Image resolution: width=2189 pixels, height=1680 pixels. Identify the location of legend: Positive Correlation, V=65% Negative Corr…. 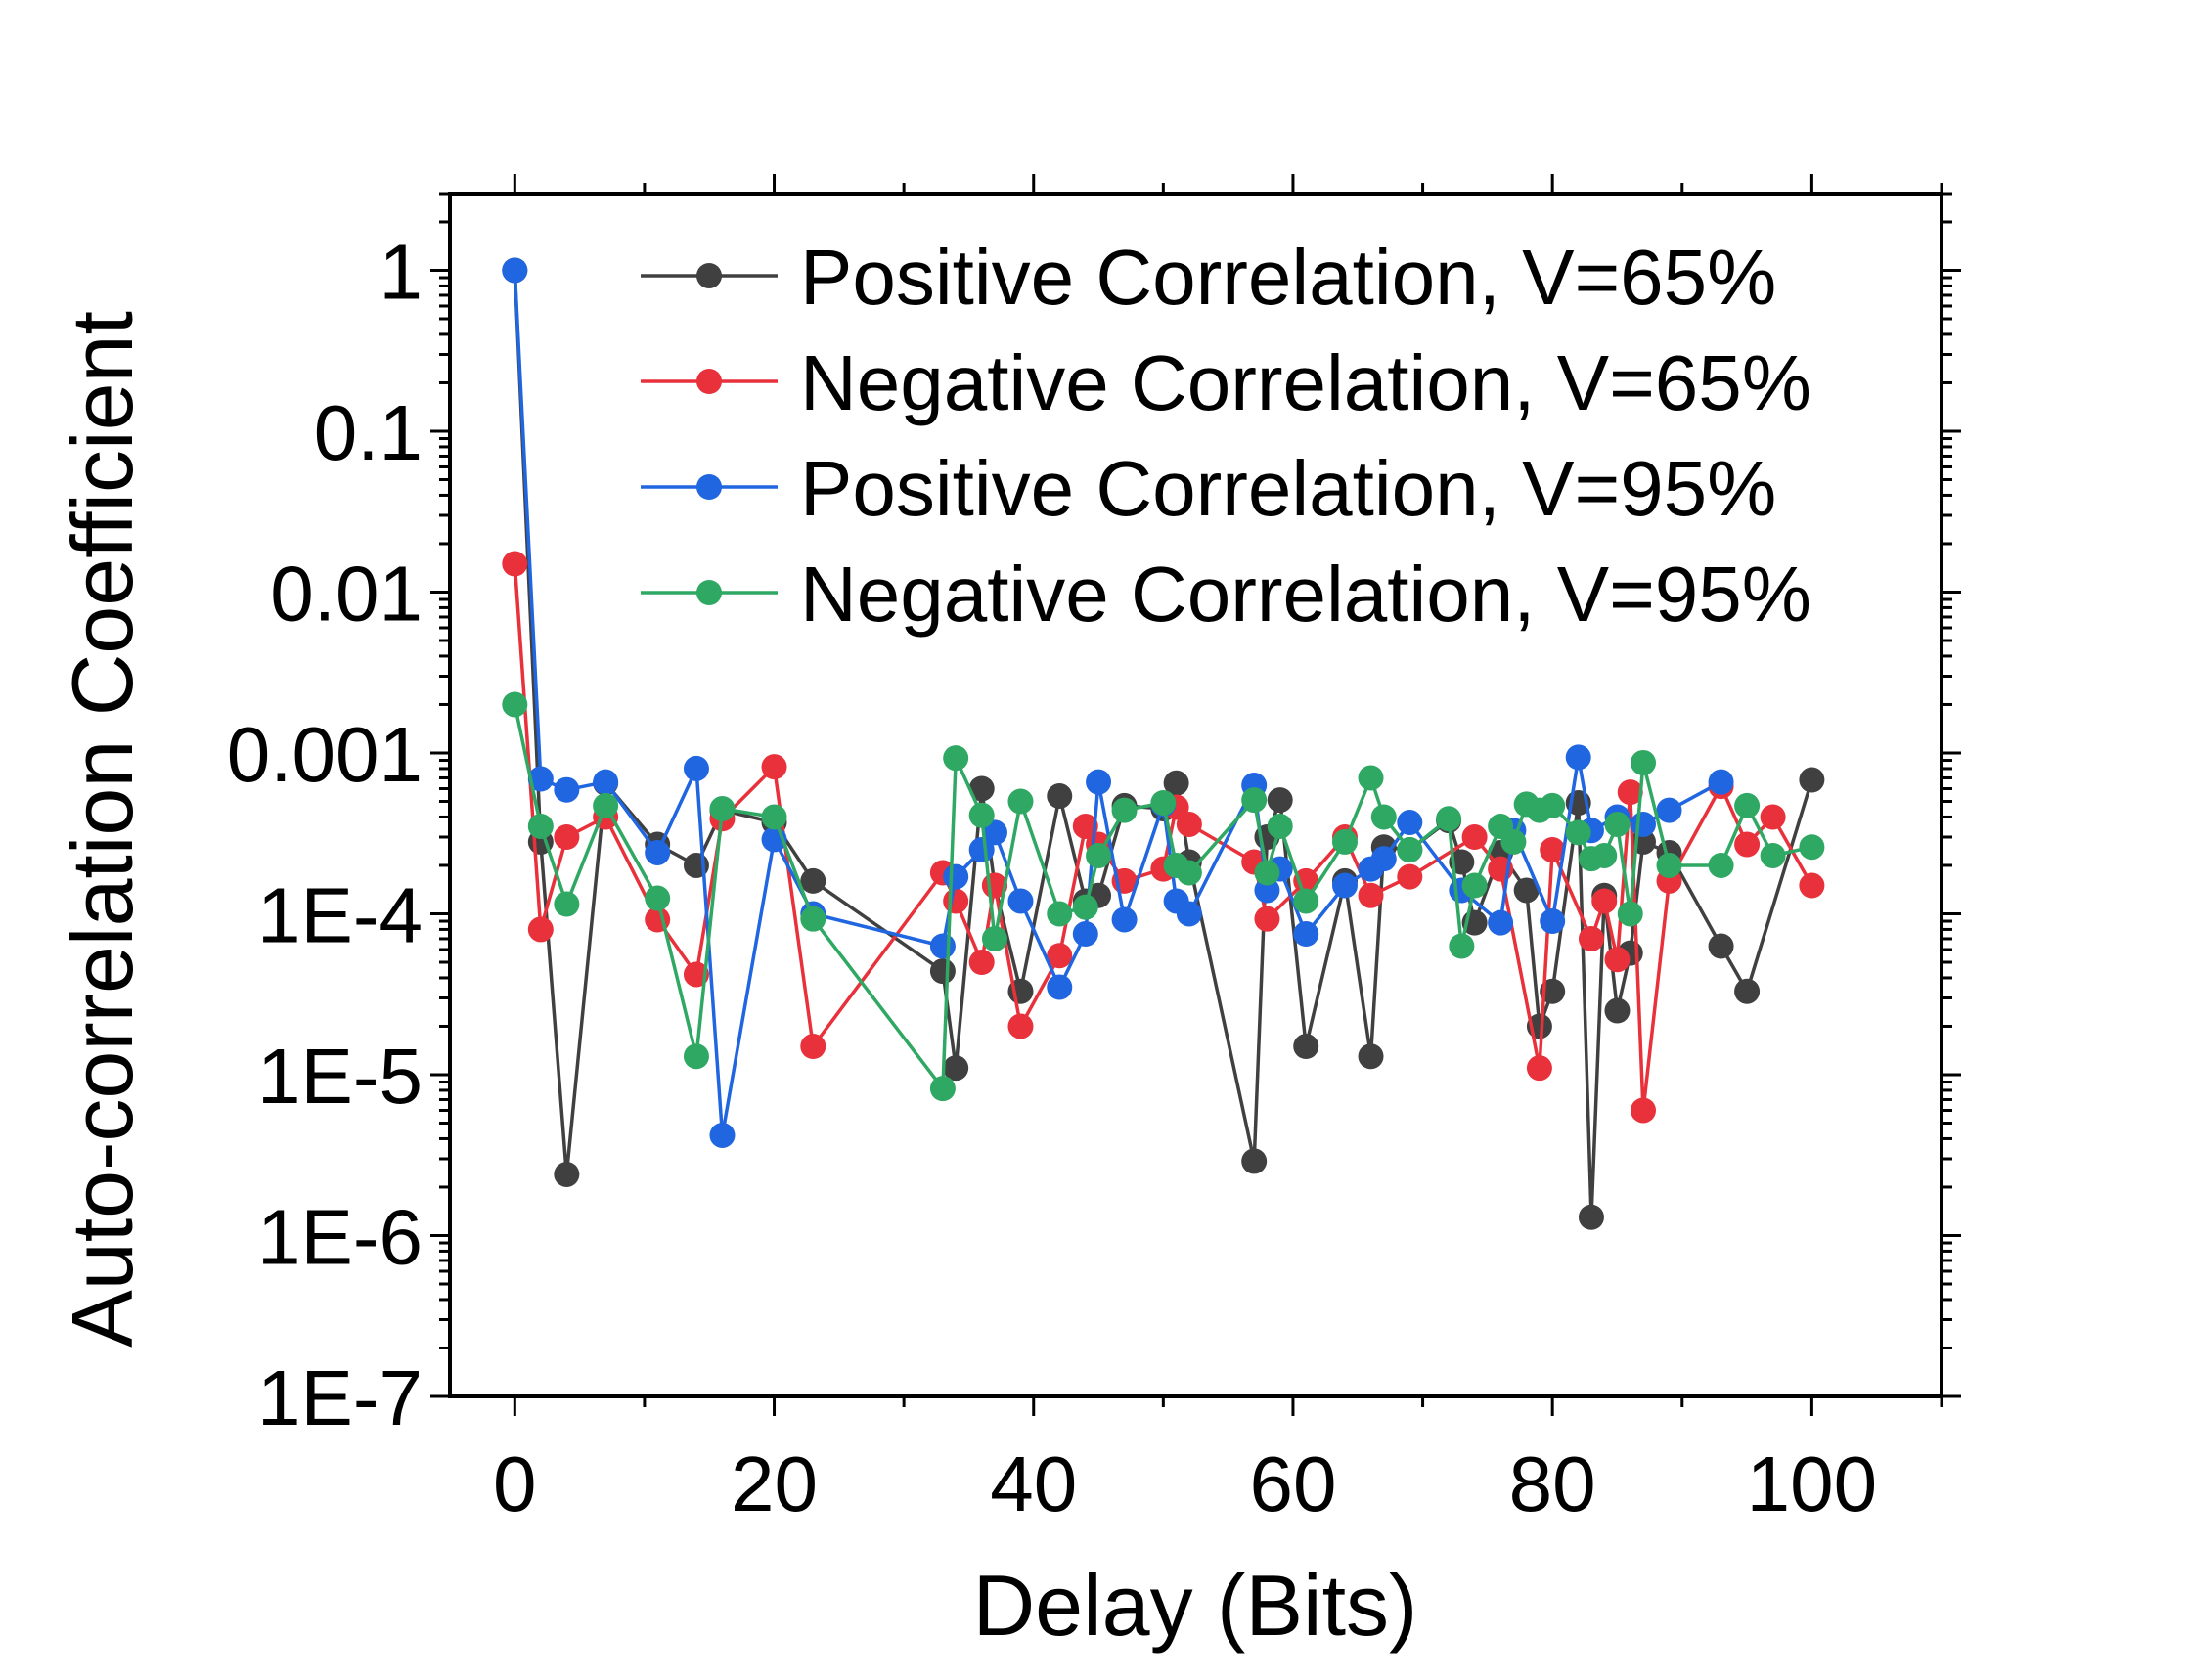
(1226, 436).